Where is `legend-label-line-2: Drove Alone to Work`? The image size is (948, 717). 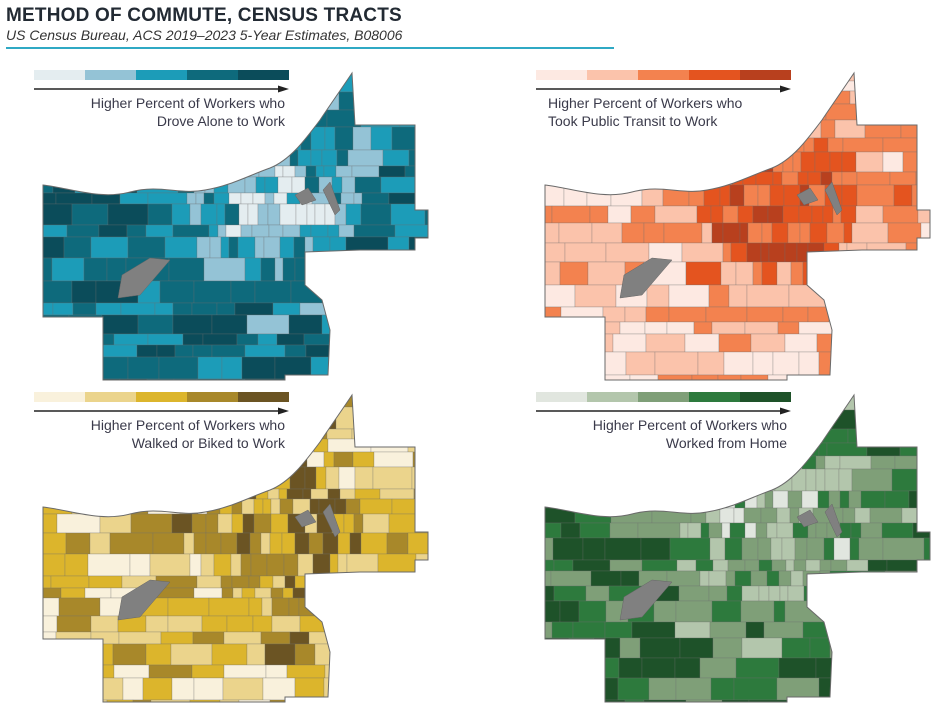 legend-label-line-2: Drove Alone to Work is located at coordinates (220, 121).